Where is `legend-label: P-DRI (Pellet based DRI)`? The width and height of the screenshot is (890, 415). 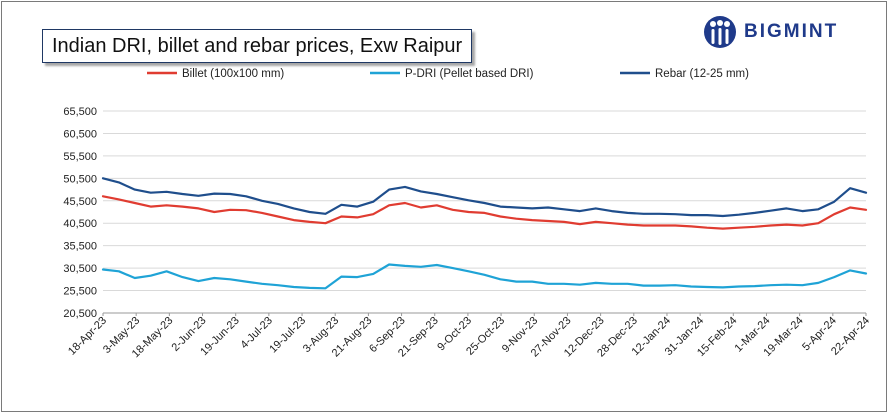
legend-label: P-DRI (Pellet based DRI) is located at coordinates (469, 74).